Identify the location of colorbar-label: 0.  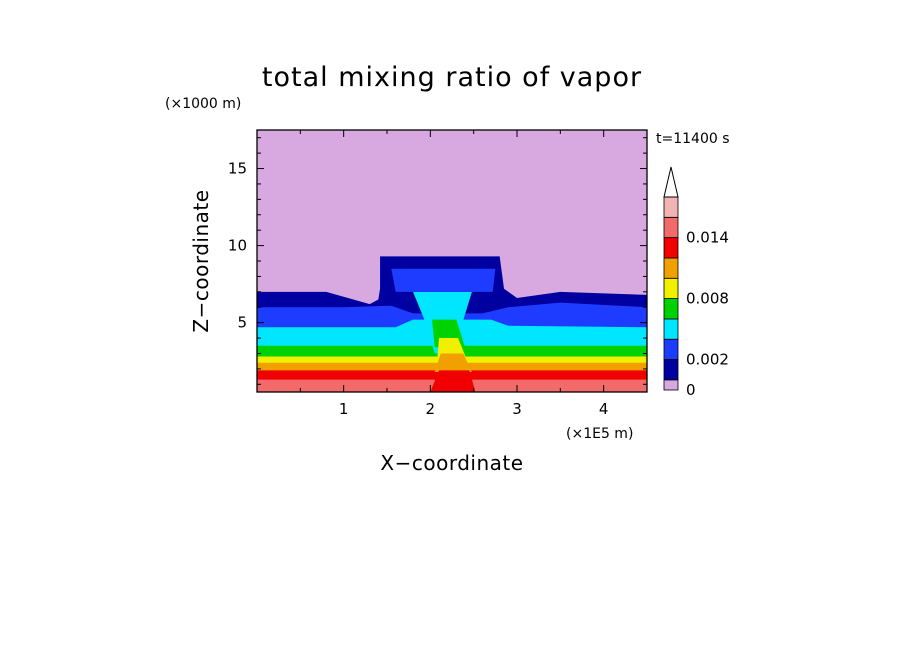
(691, 390).